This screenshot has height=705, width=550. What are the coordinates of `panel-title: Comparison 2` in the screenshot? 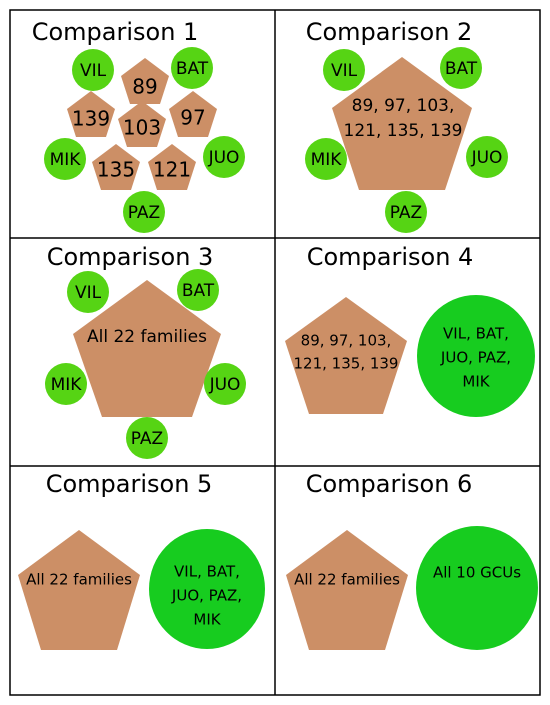 It's located at (389, 32).